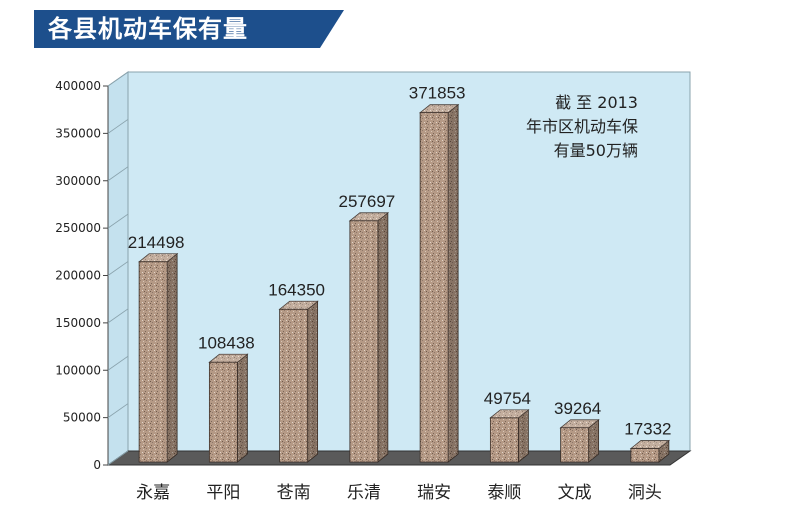  What do you see at coordinates (153, 493) in the screenshot?
I see `category-label: 永嘉` at bounding box center [153, 493].